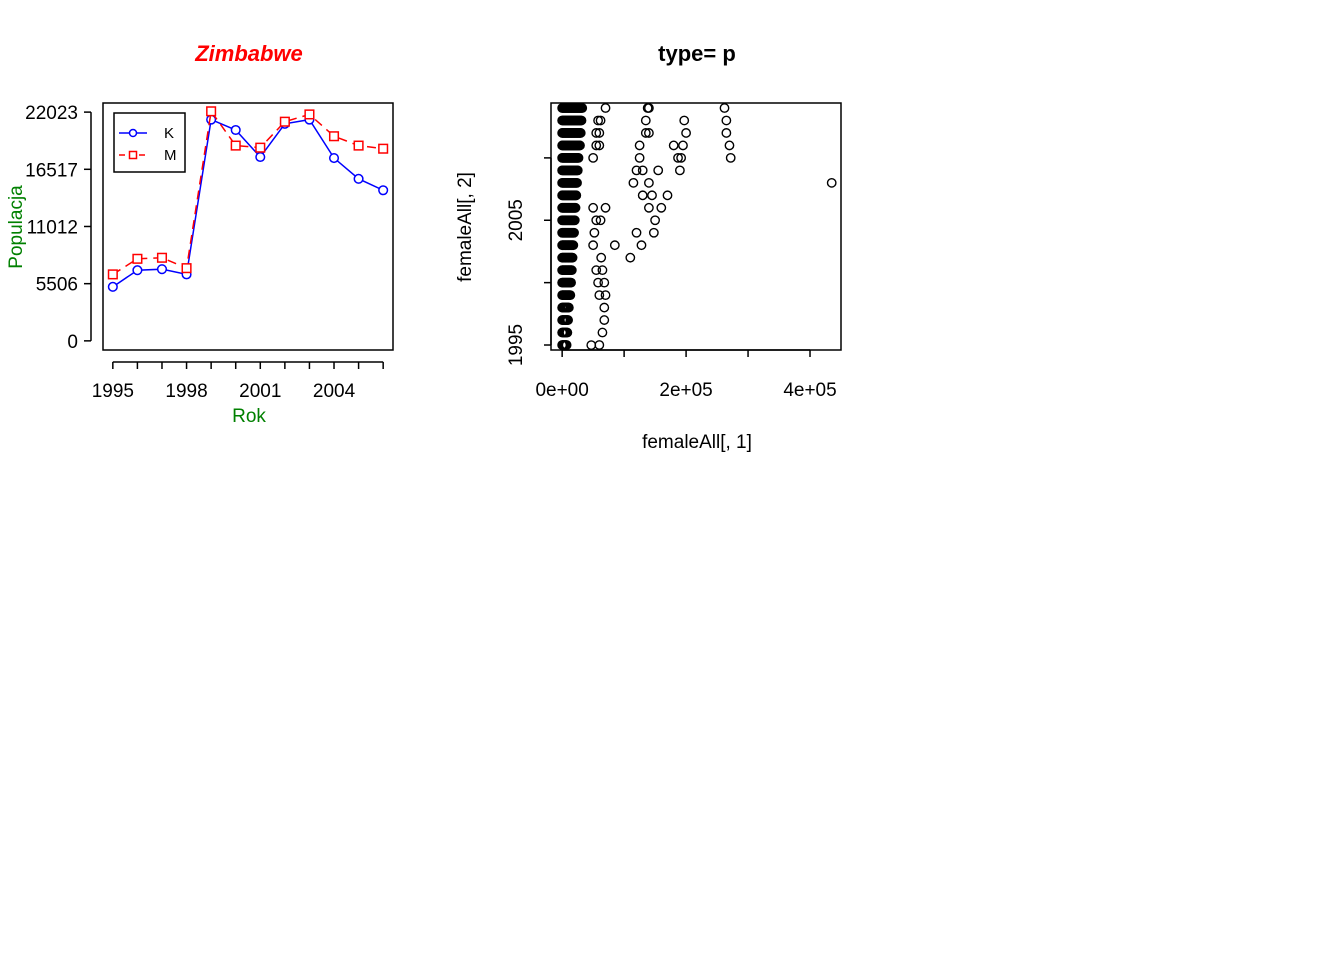  Describe the element at coordinates (248, 199) in the screenshot. I see `series-group` at that location.